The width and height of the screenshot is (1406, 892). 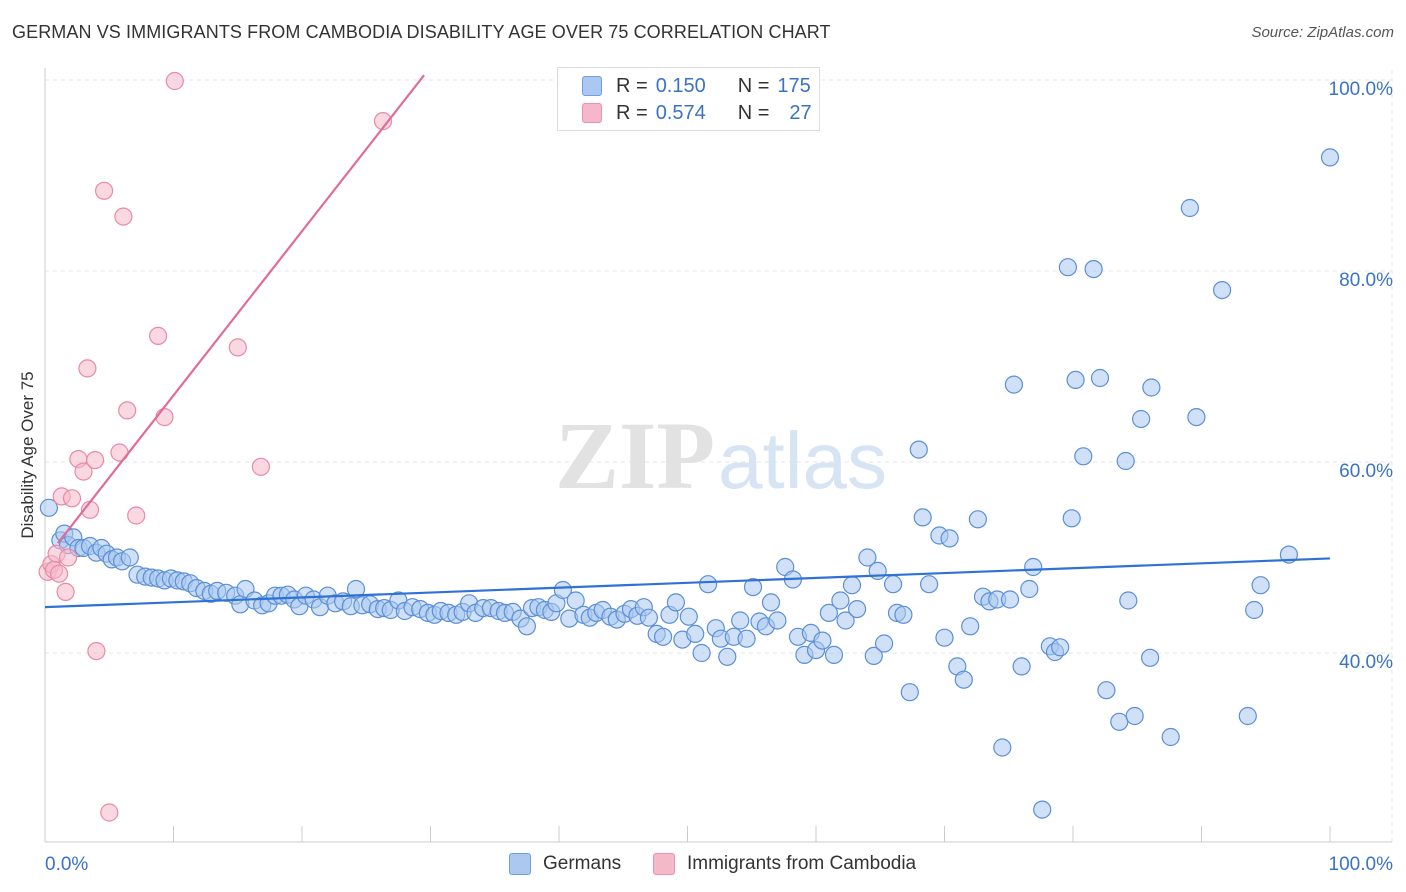 What do you see at coordinates (687, 583) in the screenshot?
I see `germans-trend-line` at bounding box center [687, 583].